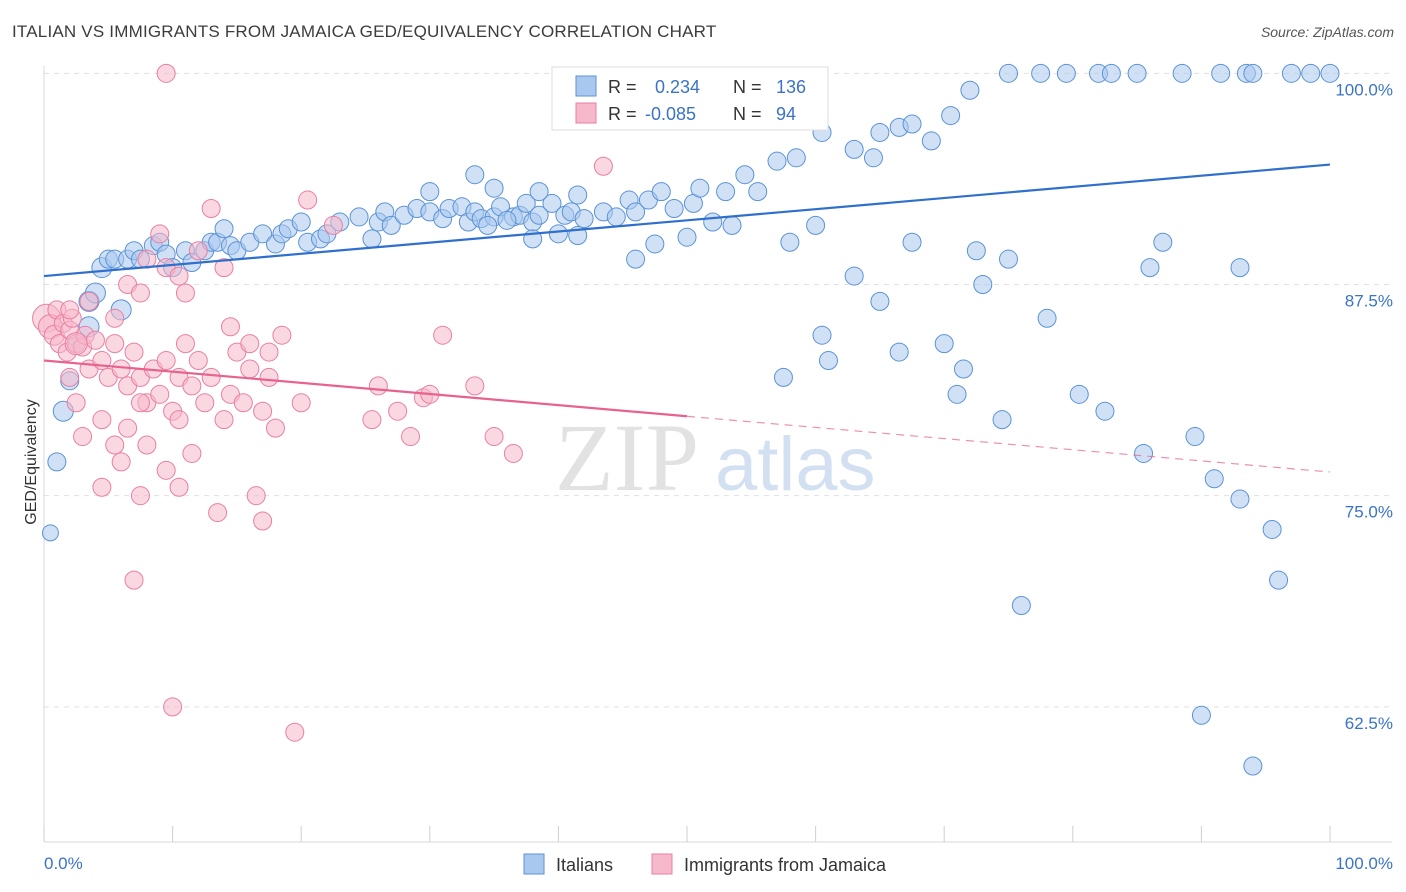  Describe the element at coordinates (627, 457) in the screenshot. I see `watermark-zip: ZIP` at that location.